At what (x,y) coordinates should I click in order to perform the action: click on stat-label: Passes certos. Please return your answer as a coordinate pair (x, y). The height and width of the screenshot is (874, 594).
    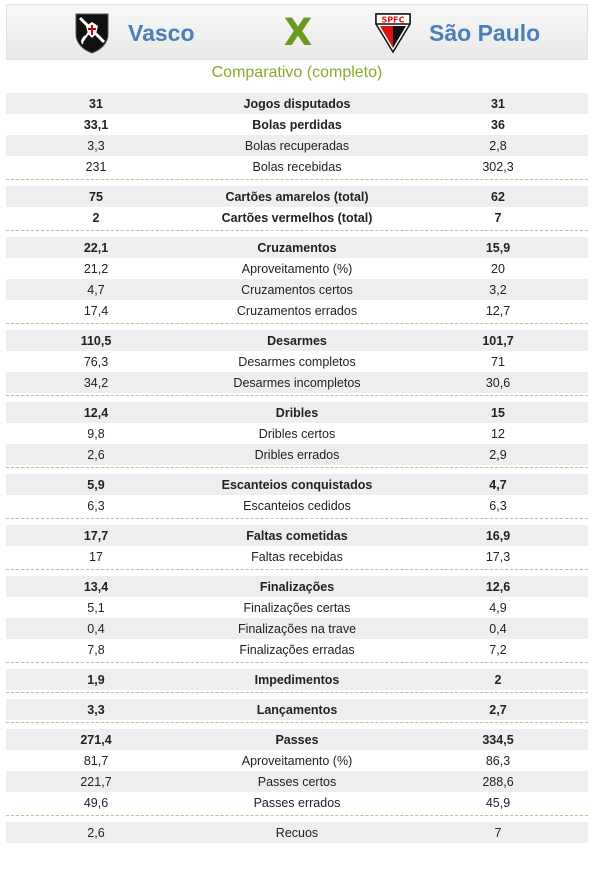
    Looking at the image, I should click on (297, 781).